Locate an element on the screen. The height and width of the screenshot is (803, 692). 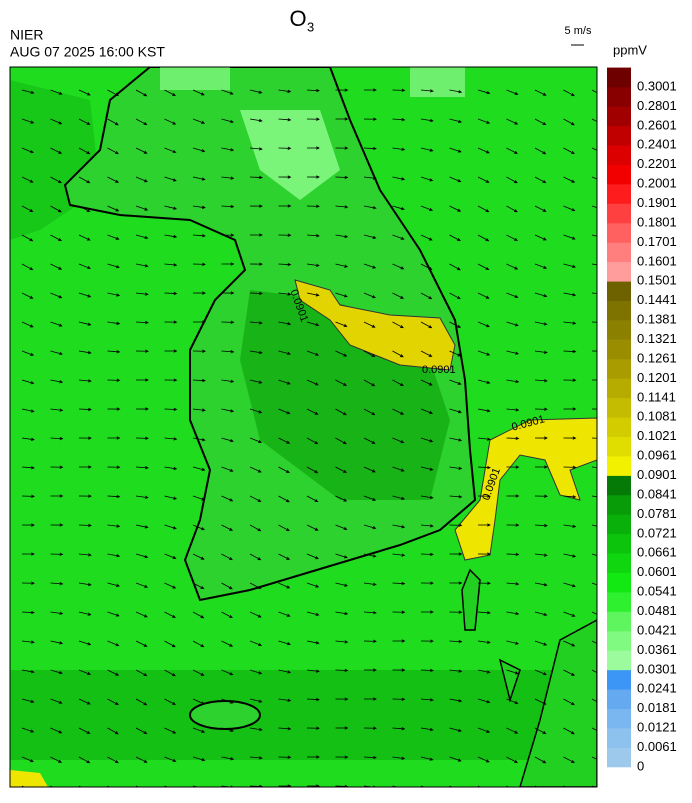
legend-label: 0.2601 is located at coordinates (657, 124).